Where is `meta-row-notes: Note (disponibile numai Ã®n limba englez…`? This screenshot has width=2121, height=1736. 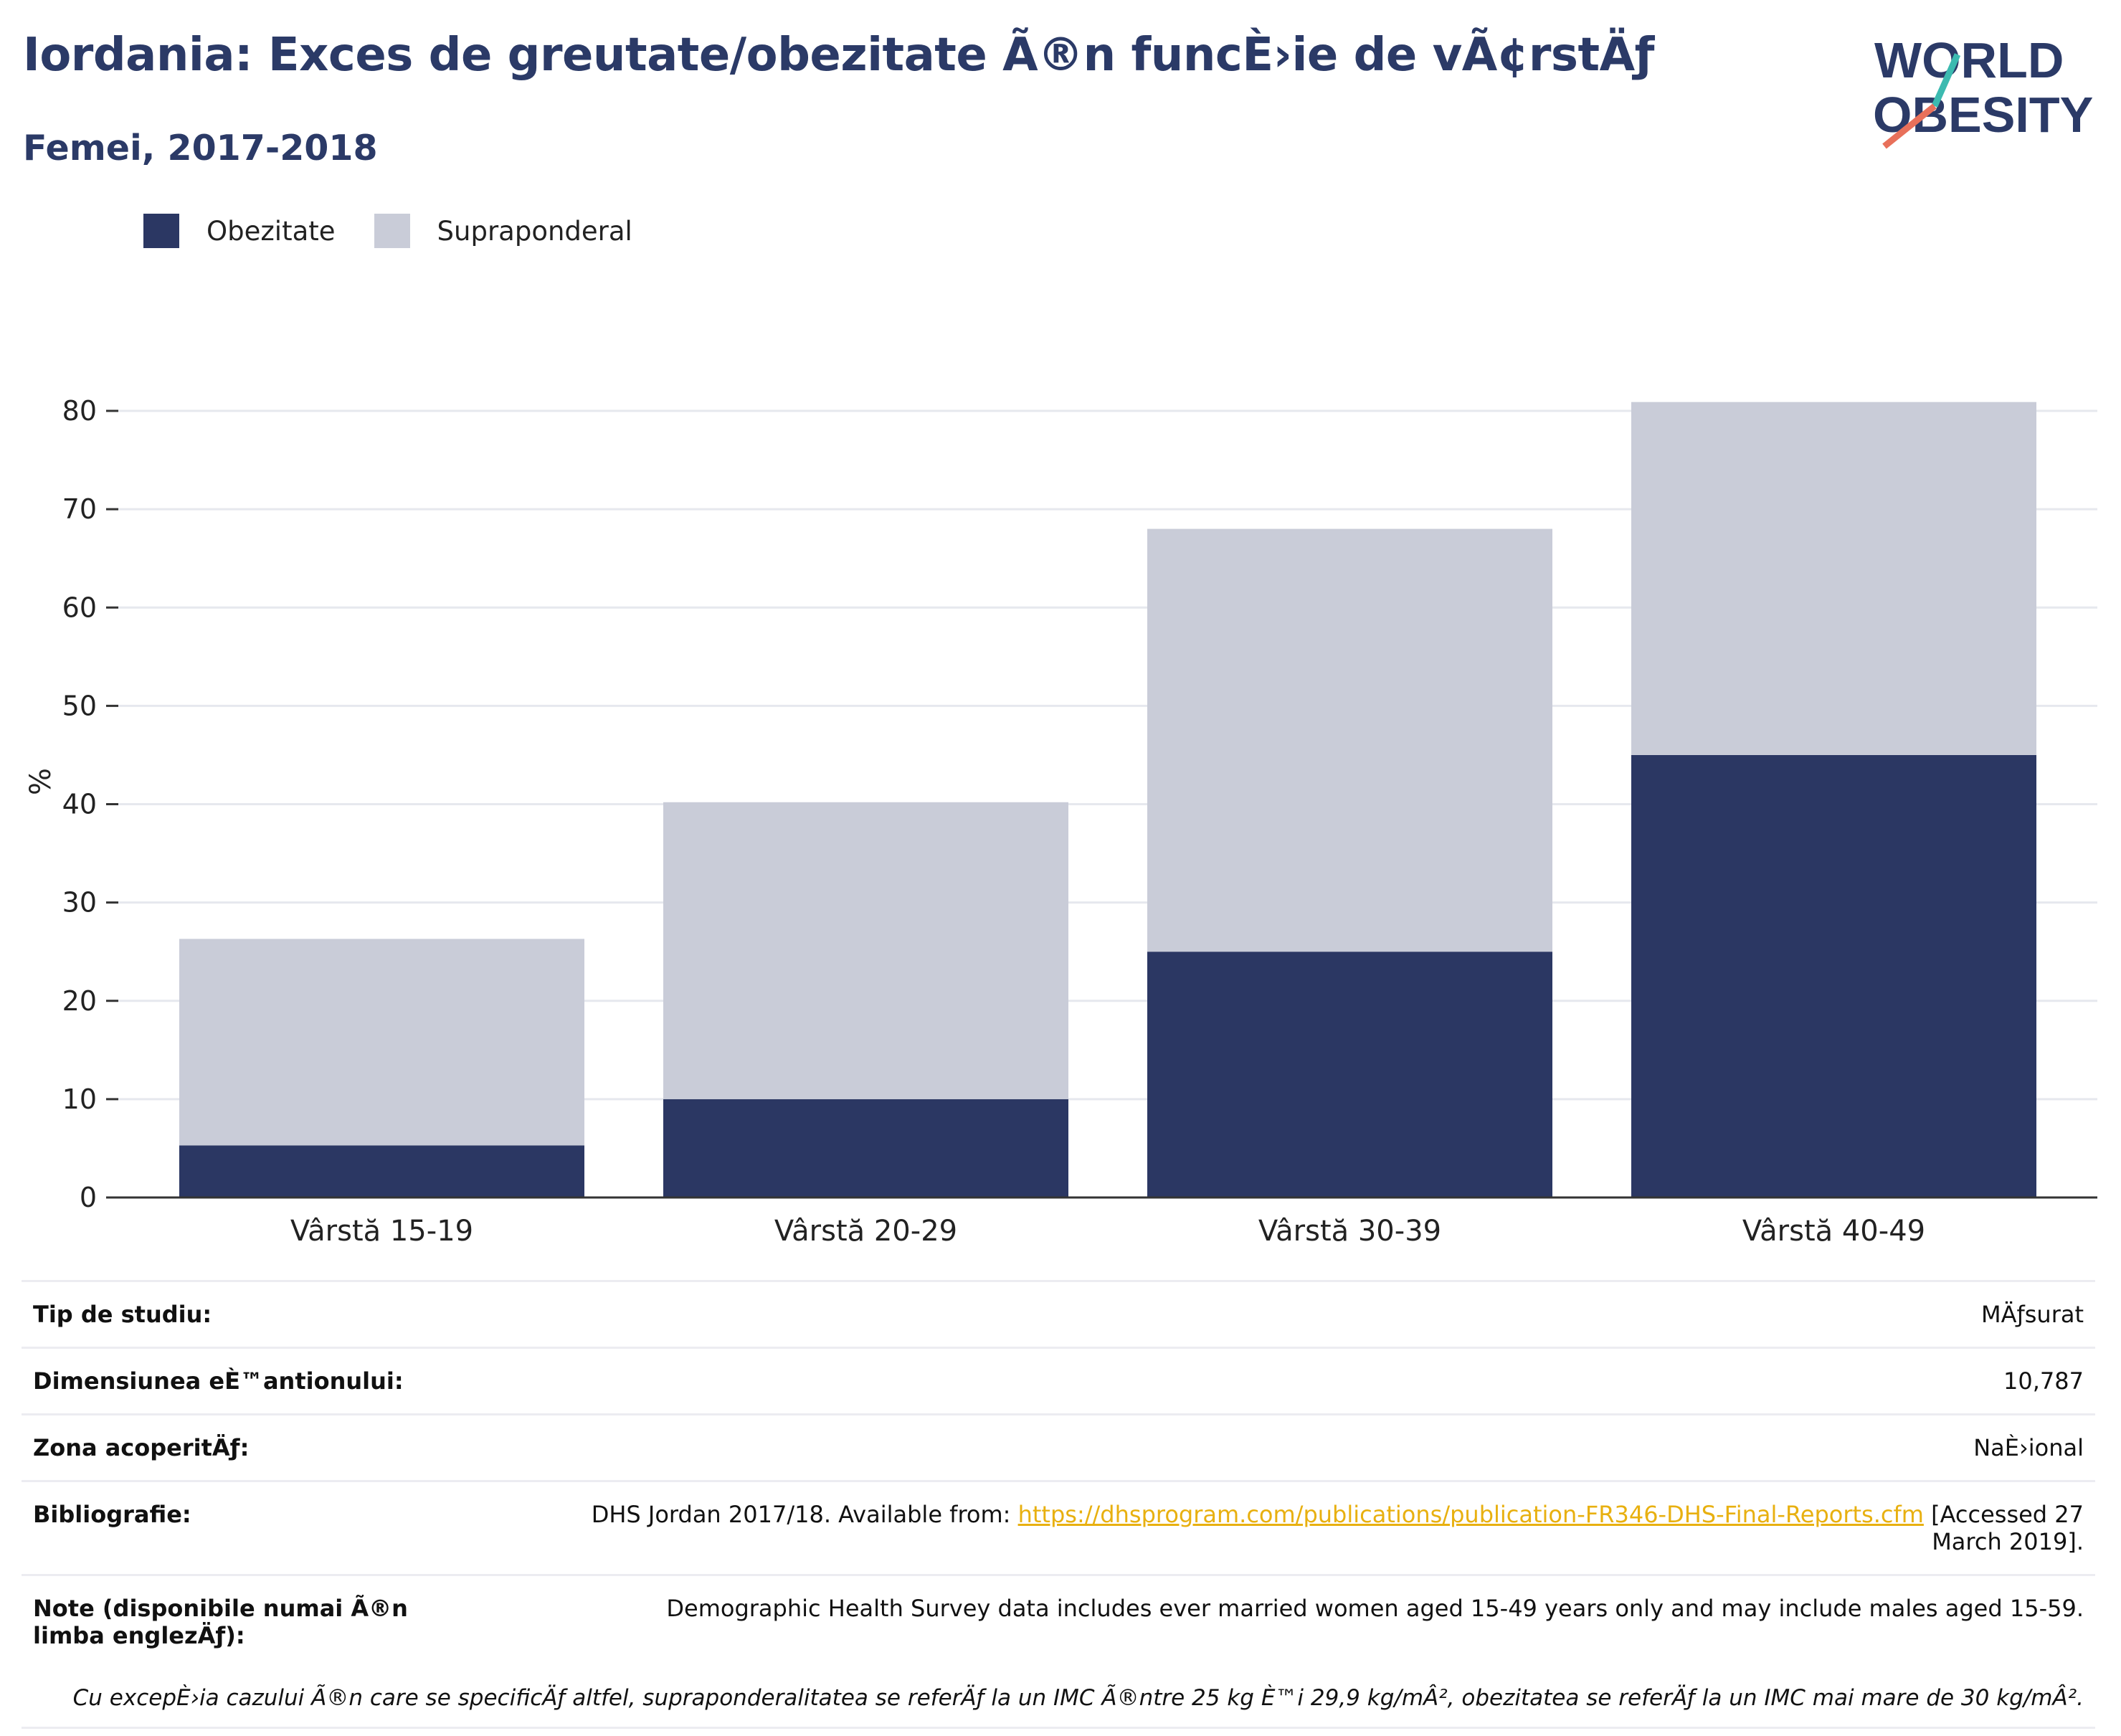
meta-row-notes: Note (disponibile numai Ã®n limba englez… is located at coordinates (1058, 1621).